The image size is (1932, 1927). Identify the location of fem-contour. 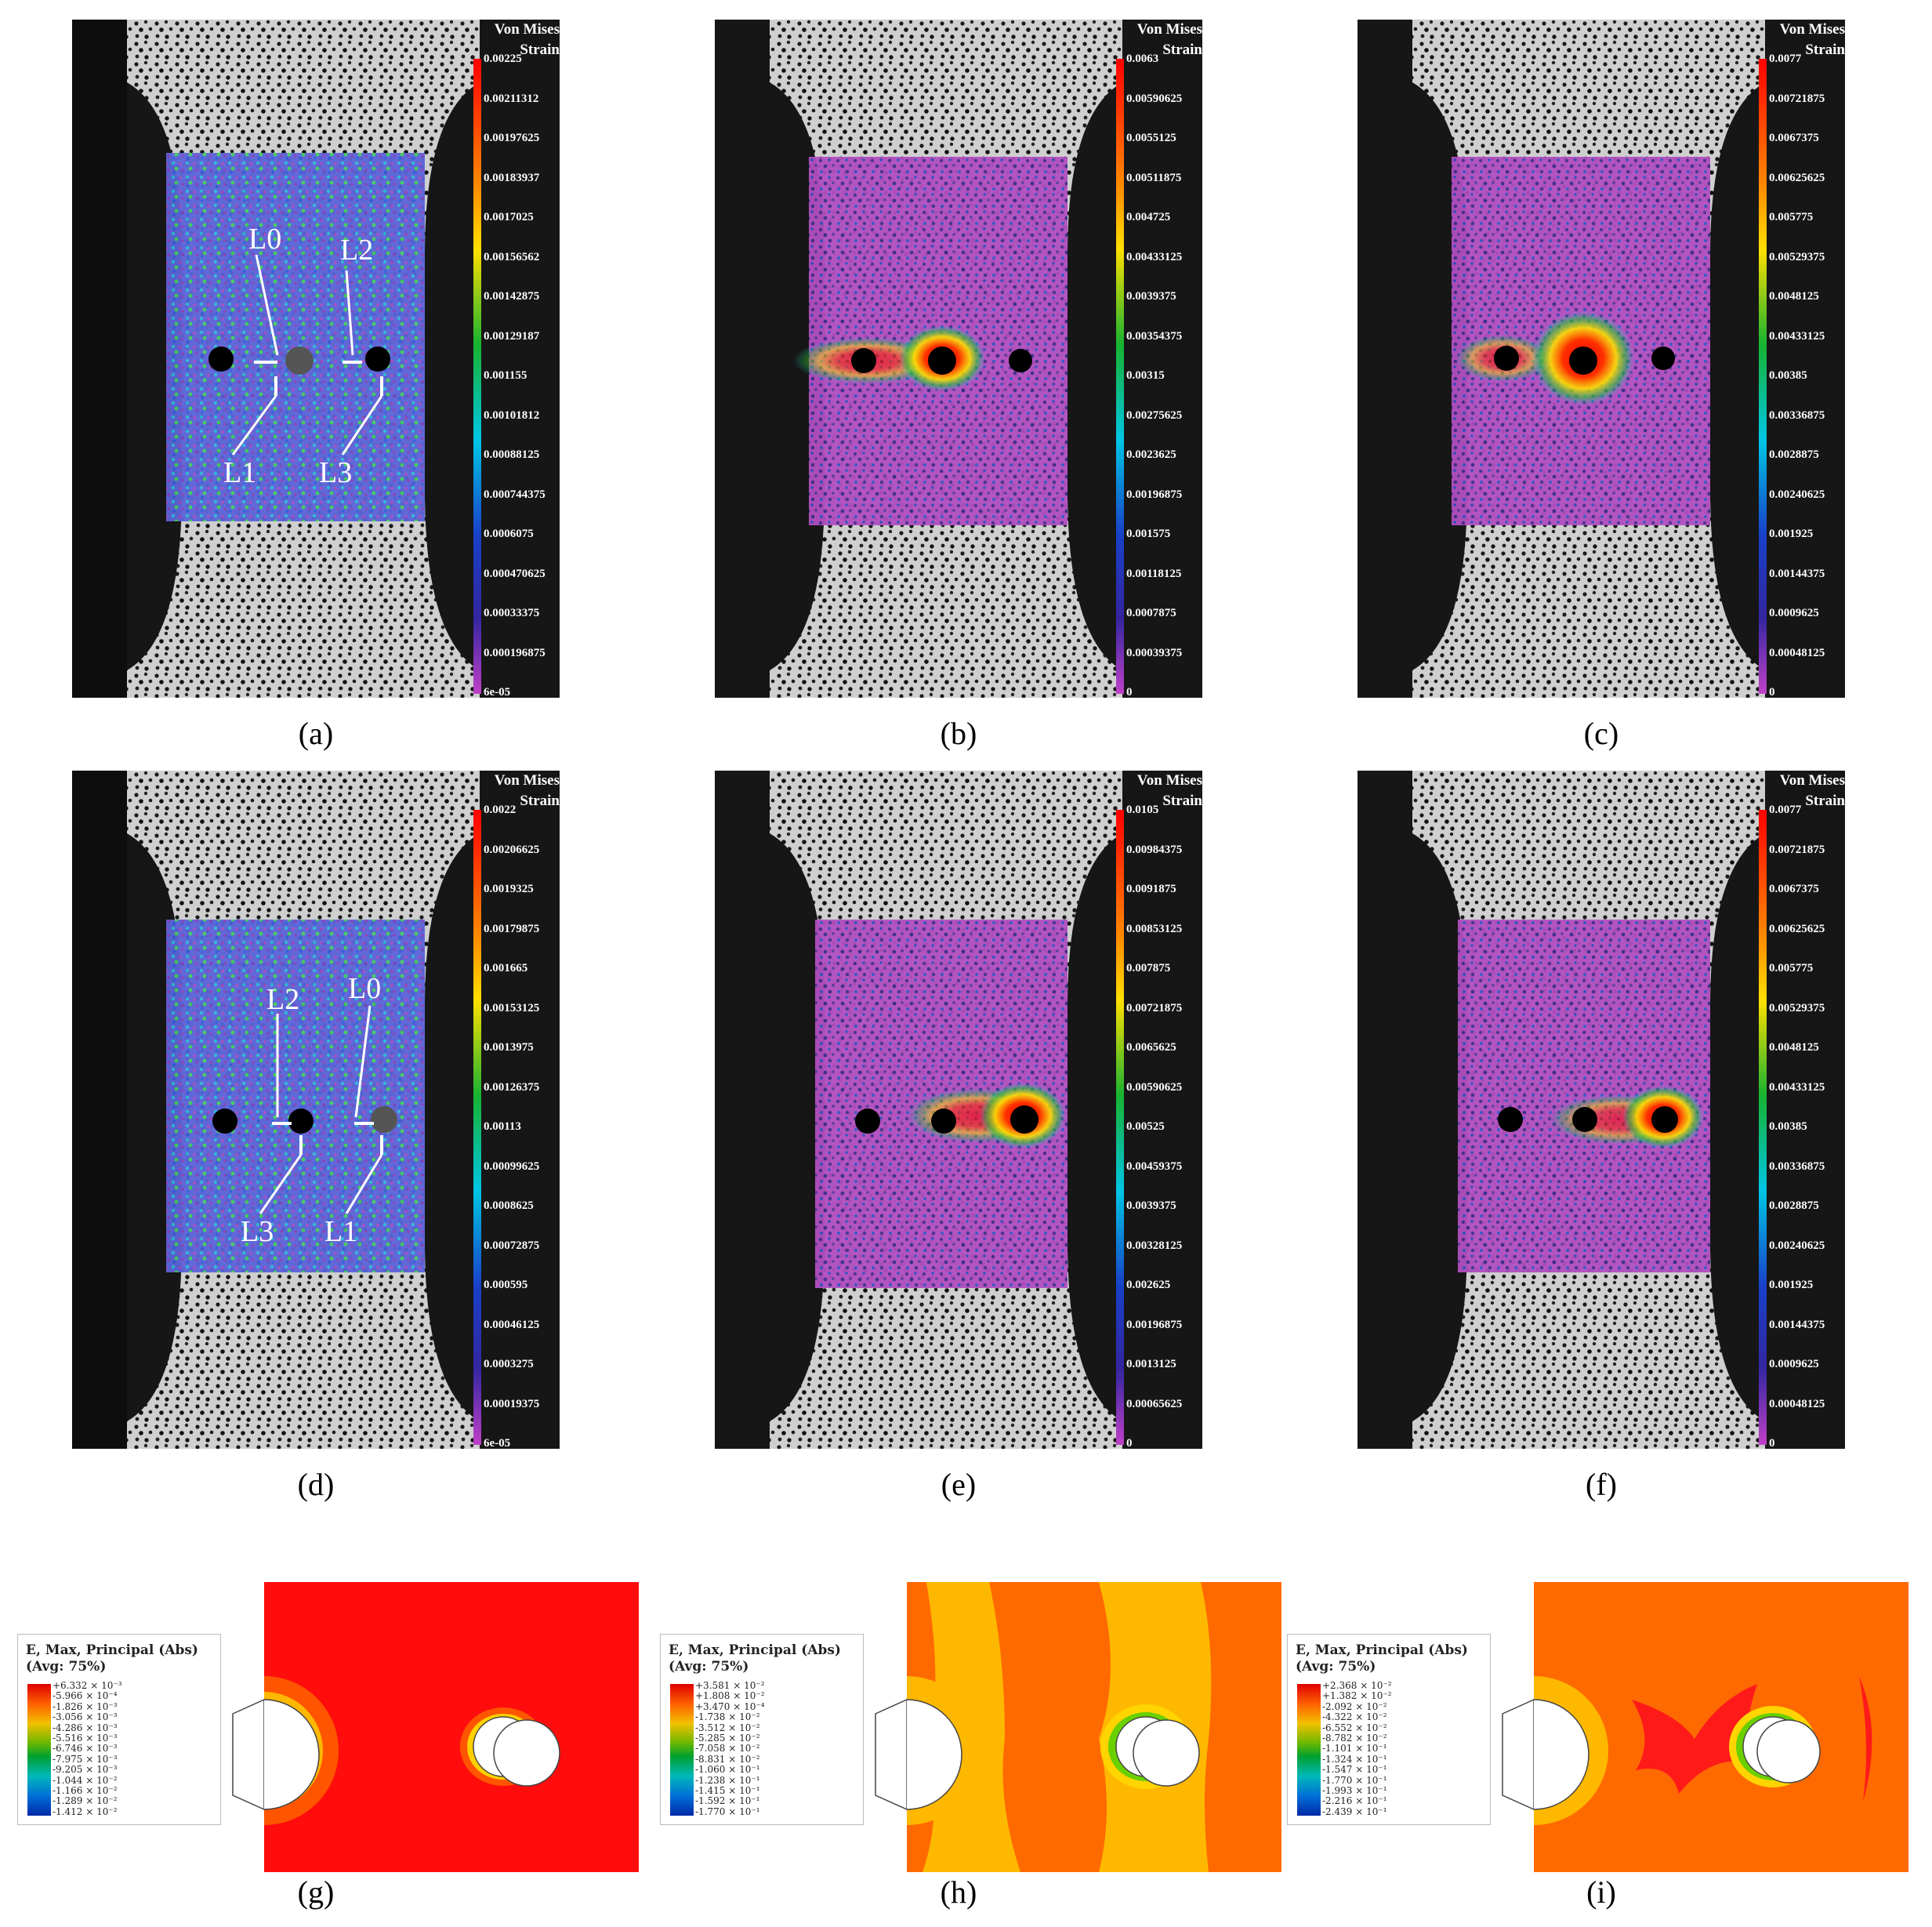
(1078, 1727).